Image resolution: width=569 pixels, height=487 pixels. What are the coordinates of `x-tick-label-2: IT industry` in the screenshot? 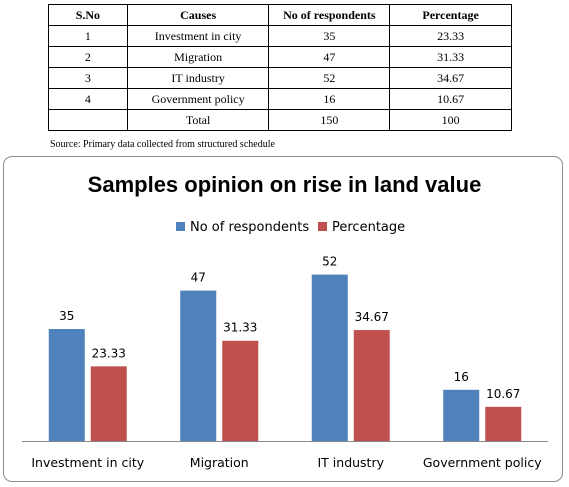 It's located at (351, 462).